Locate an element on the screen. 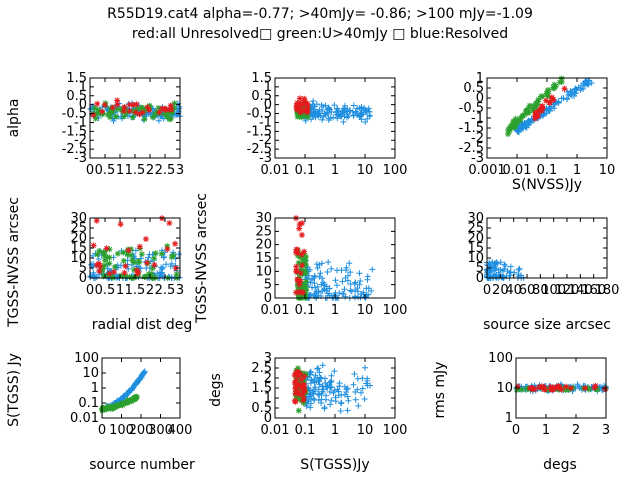  y-tick-label: 10 is located at coordinates (263, 271).